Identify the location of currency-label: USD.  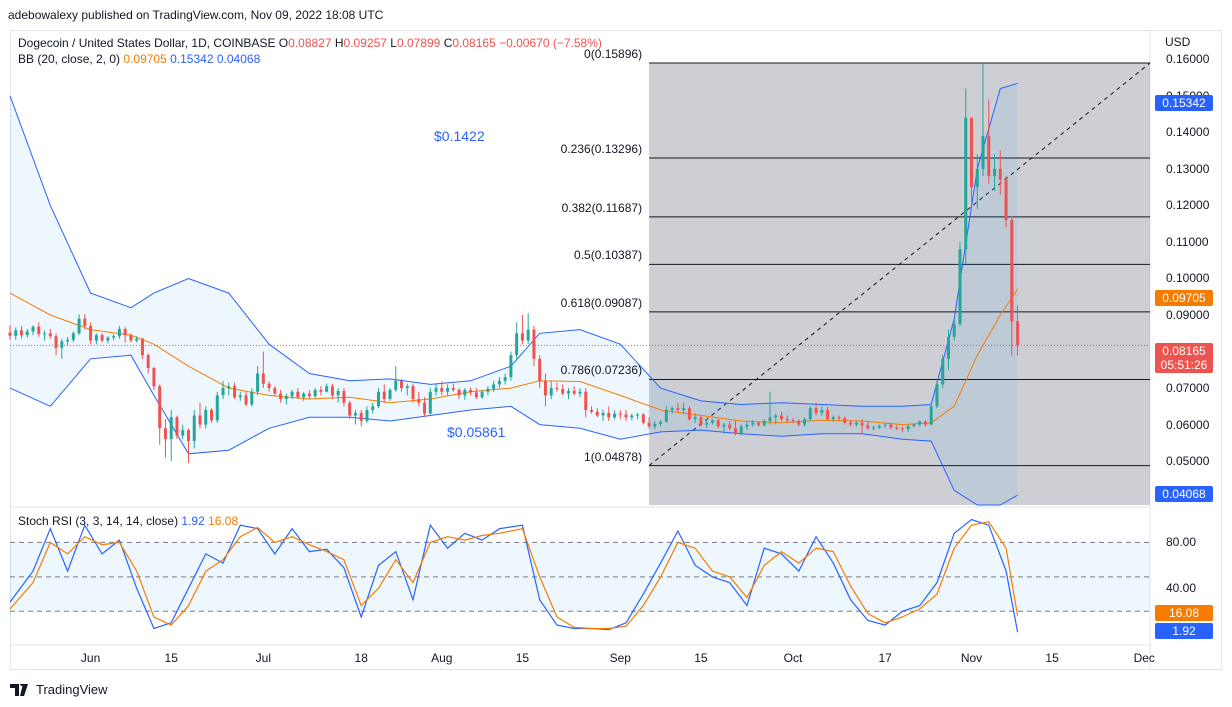
(1178, 42).